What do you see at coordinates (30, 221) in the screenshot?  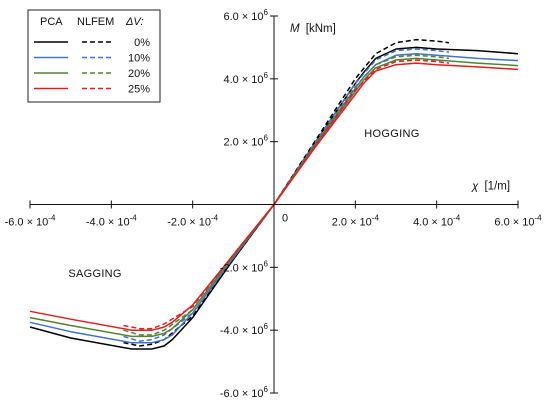 I see `x-tick-label: -6.0 × 10⁻⁴` at bounding box center [30, 221].